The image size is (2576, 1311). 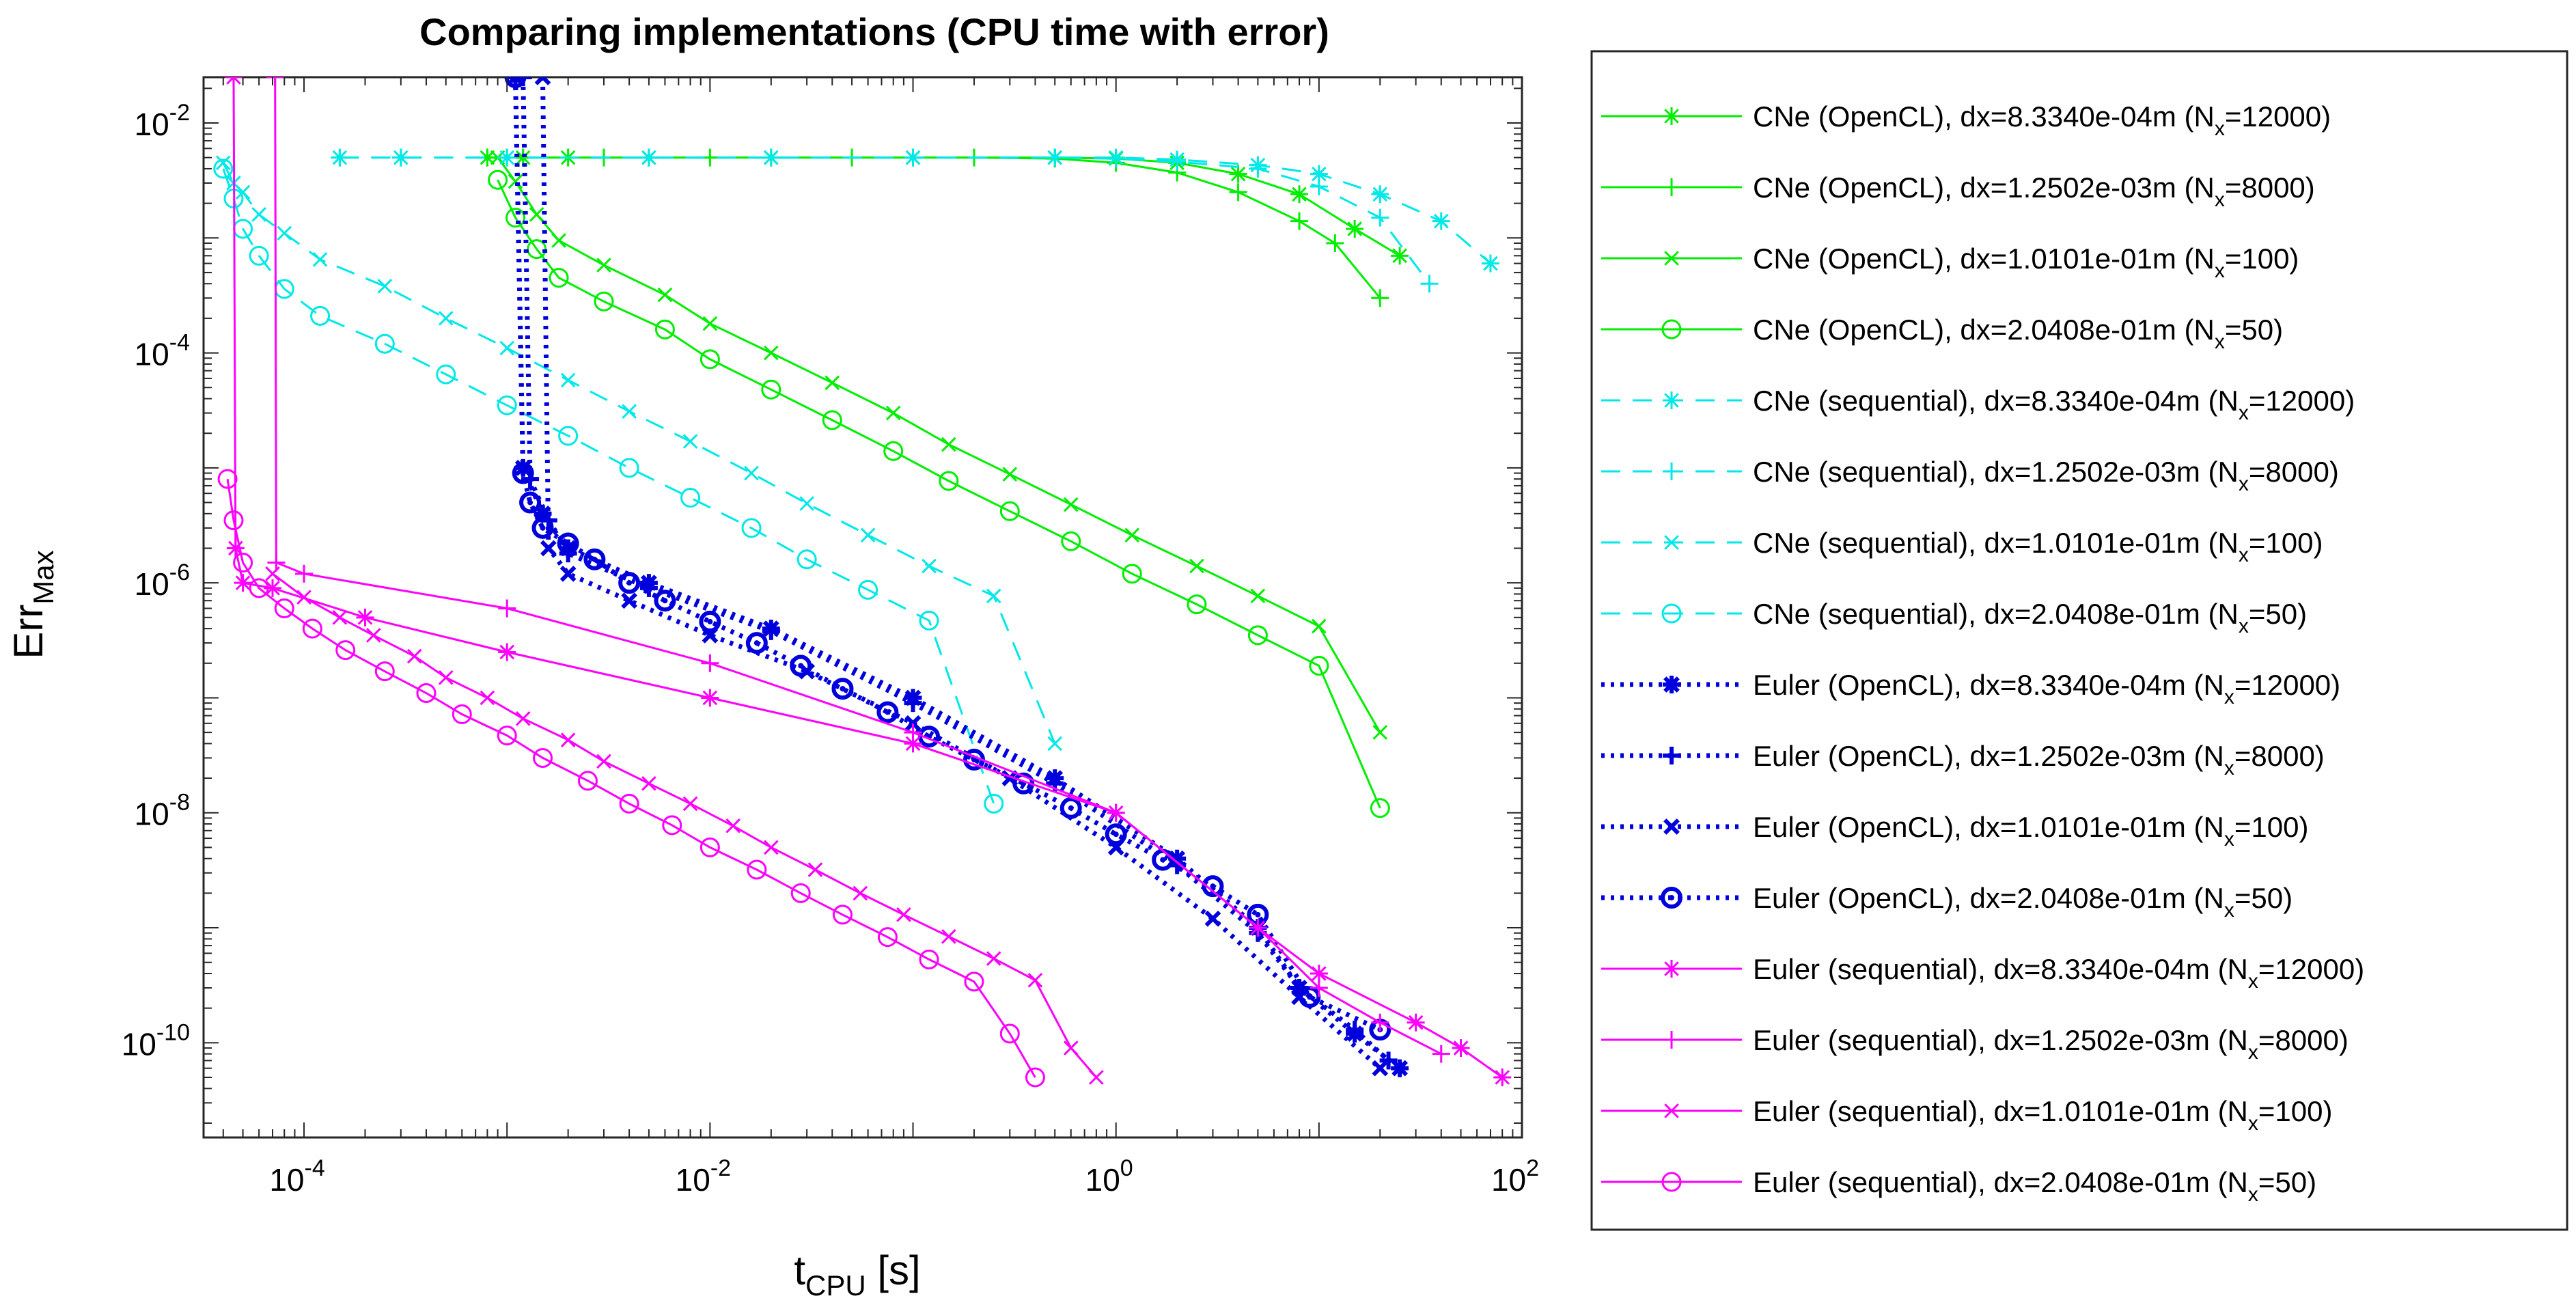 I want to click on series, so click(x=885, y=220).